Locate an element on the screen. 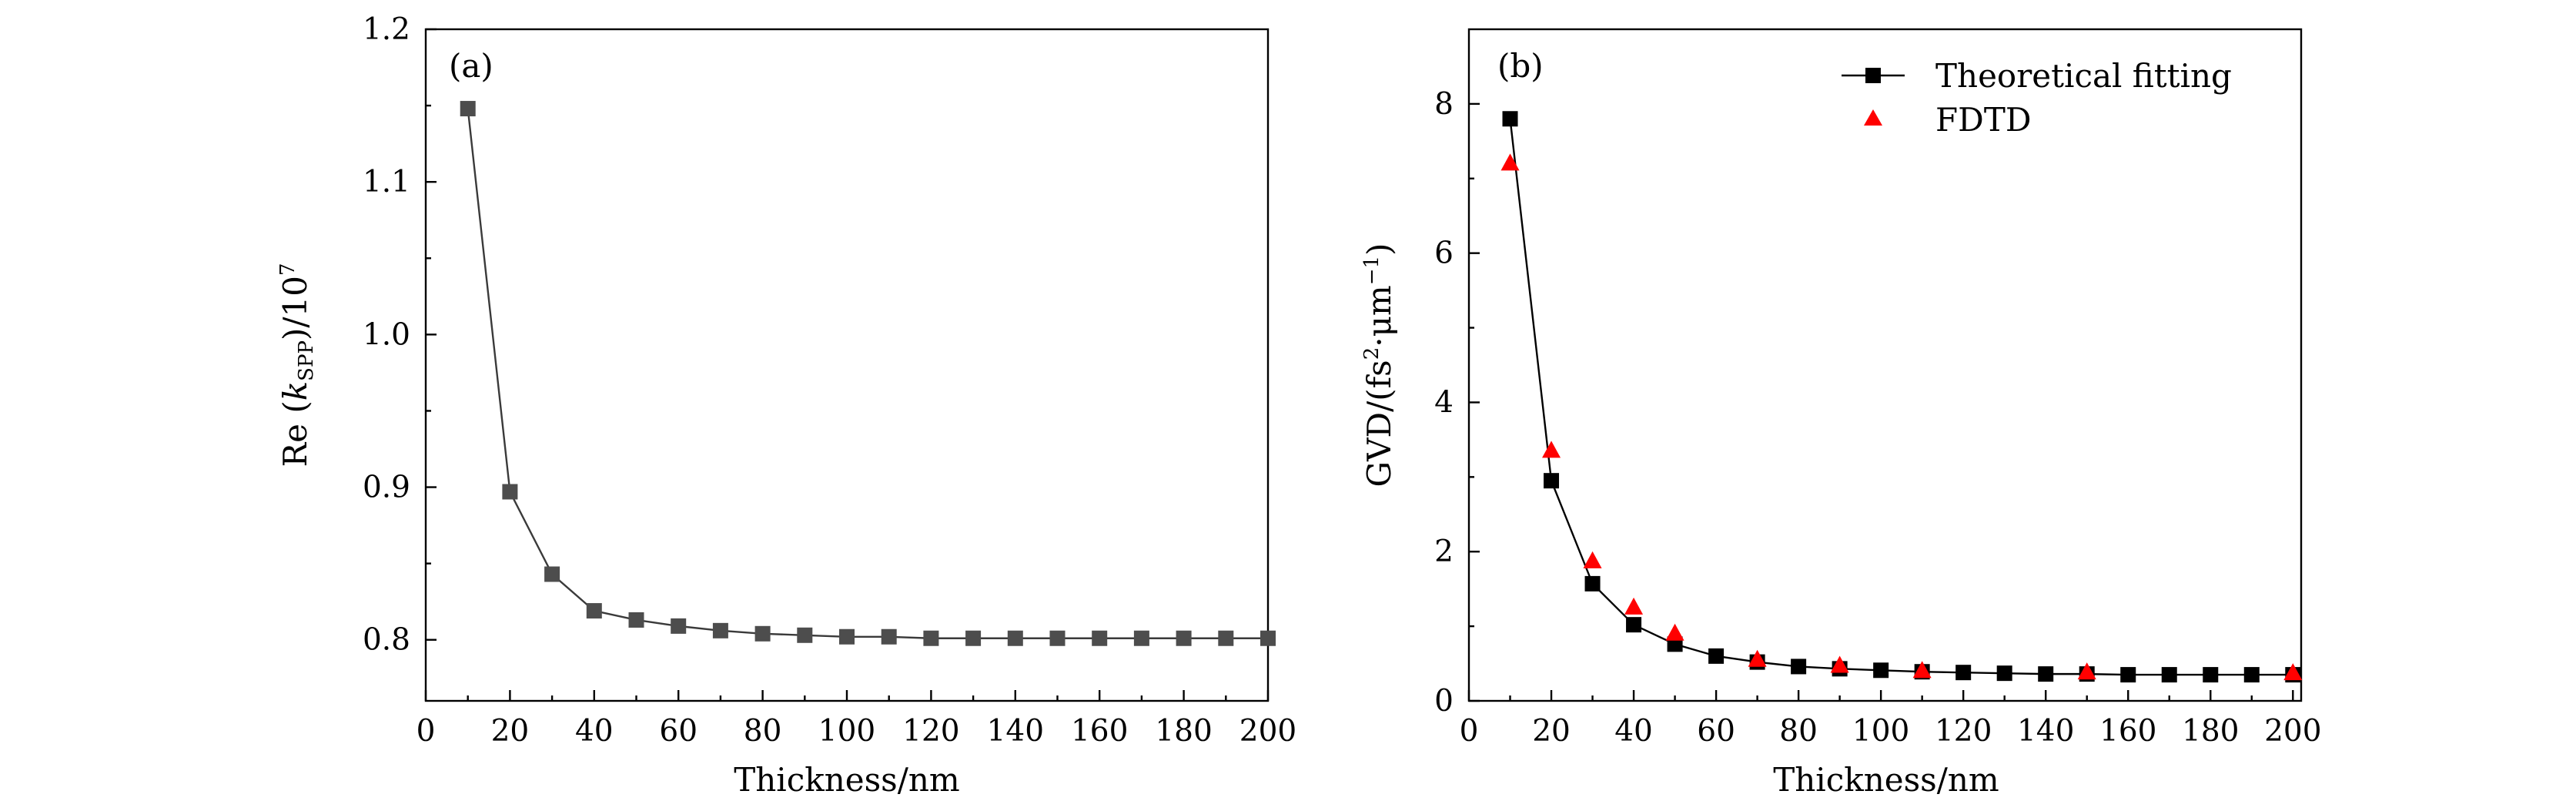 The height and width of the screenshot is (811, 2576). x-tick-label-a-9: 180 is located at coordinates (1184, 732).